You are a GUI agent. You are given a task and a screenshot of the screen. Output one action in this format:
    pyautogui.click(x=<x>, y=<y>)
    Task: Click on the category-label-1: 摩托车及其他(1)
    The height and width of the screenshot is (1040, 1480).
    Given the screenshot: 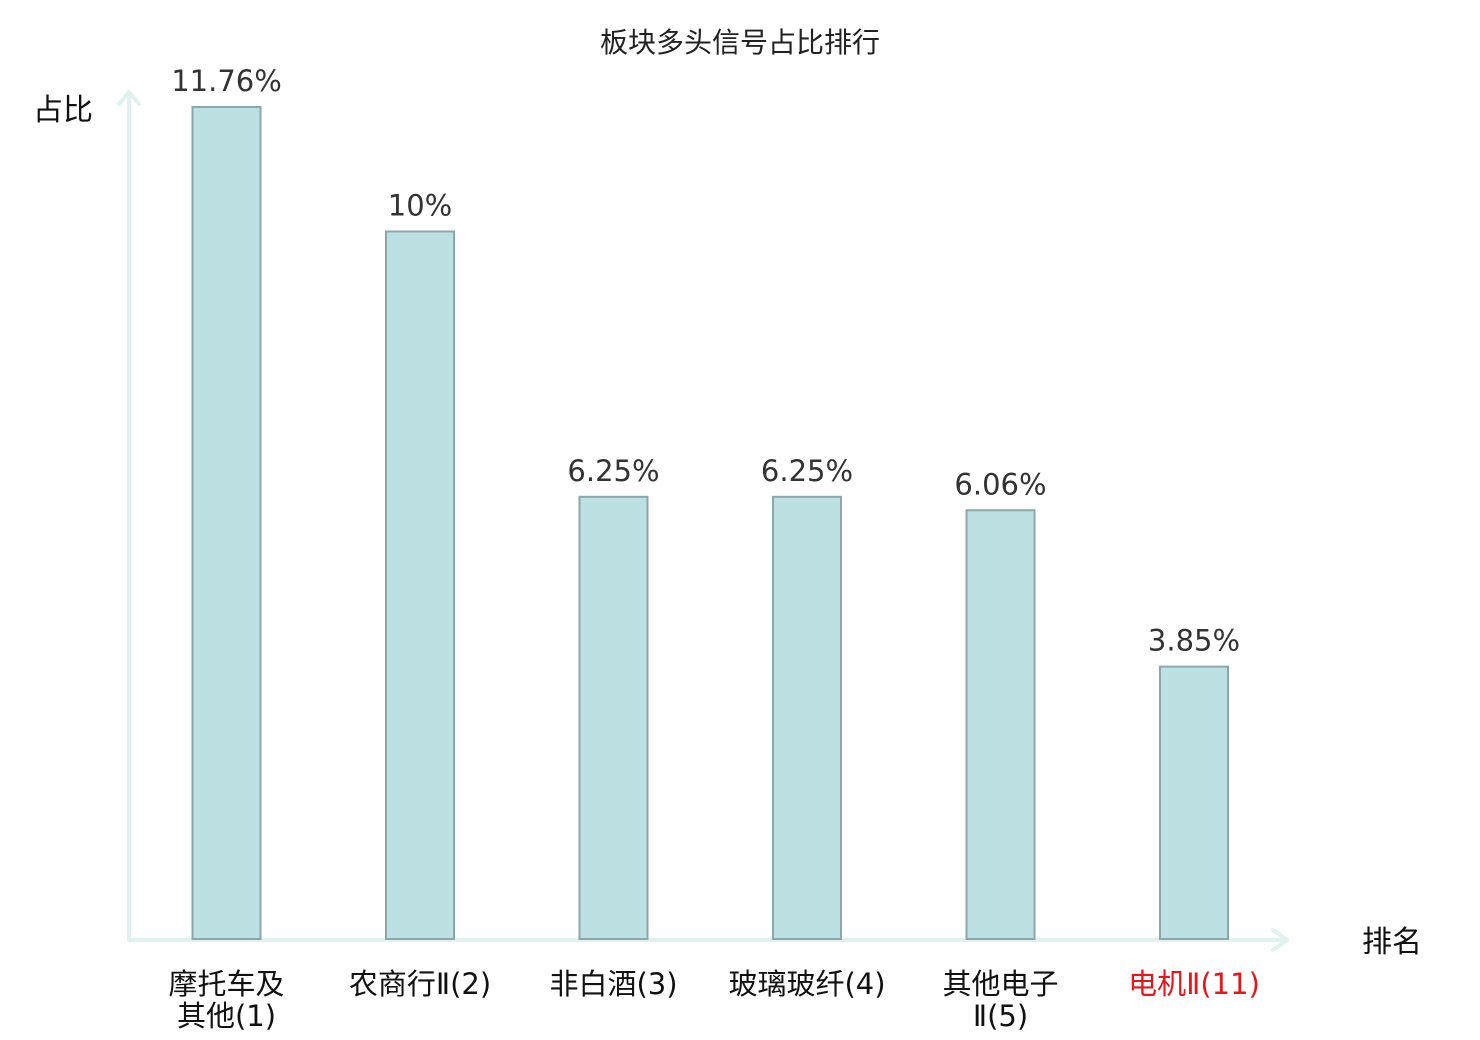 What is the action you would take?
    pyautogui.click(x=226, y=1000)
    